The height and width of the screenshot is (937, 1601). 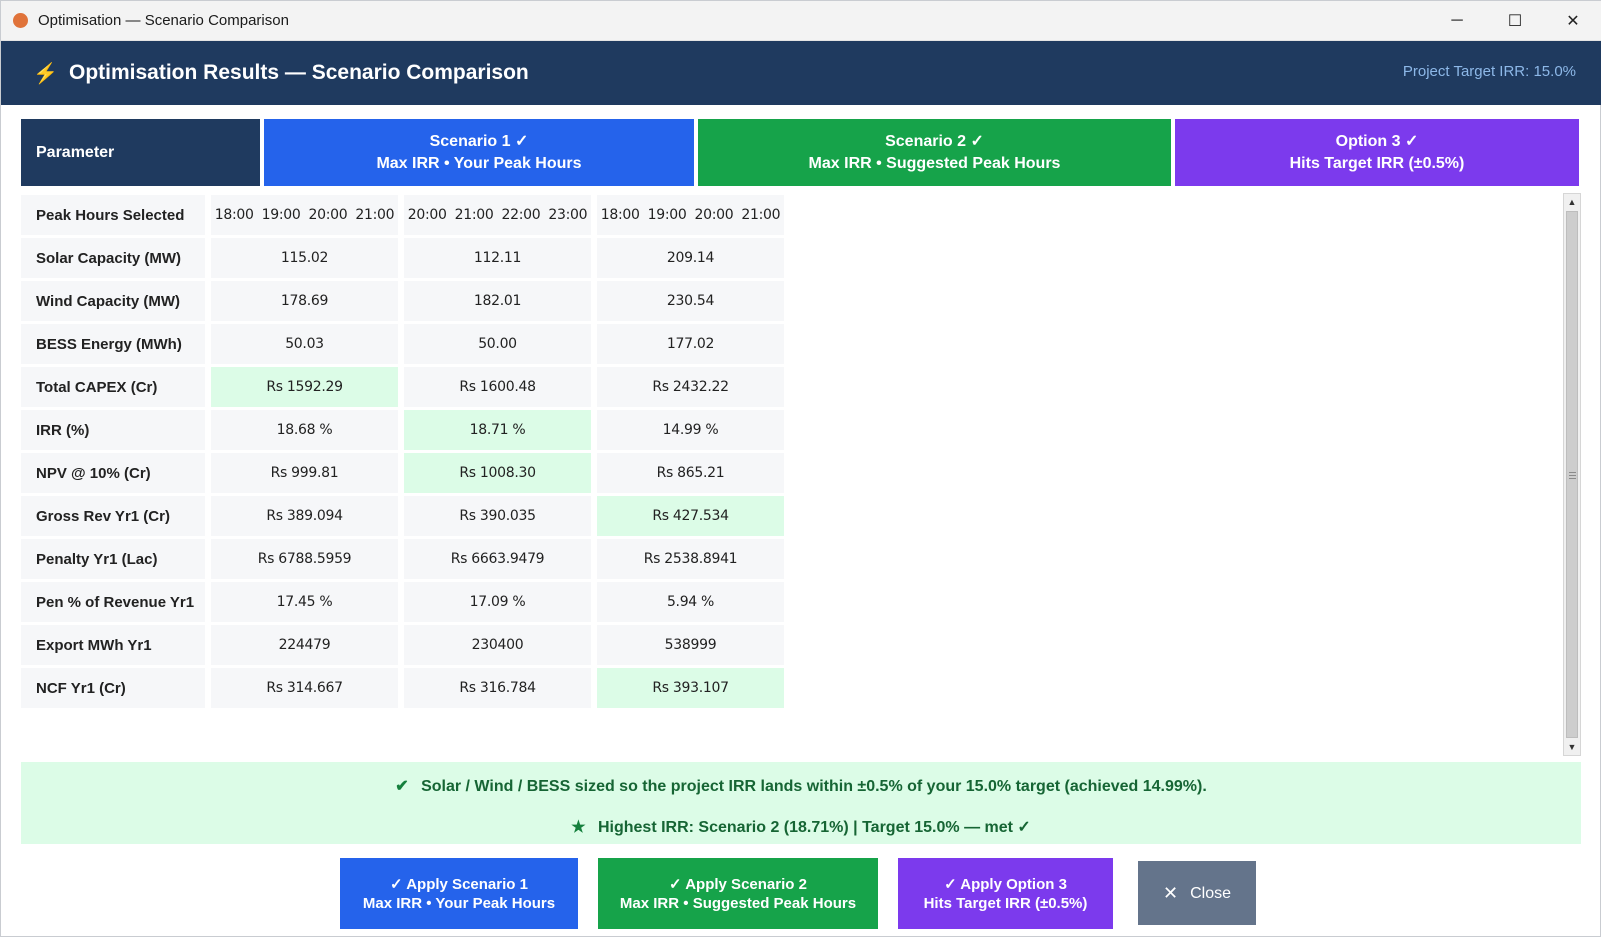 I want to click on peak-hour: 23:00, so click(x=568, y=215).